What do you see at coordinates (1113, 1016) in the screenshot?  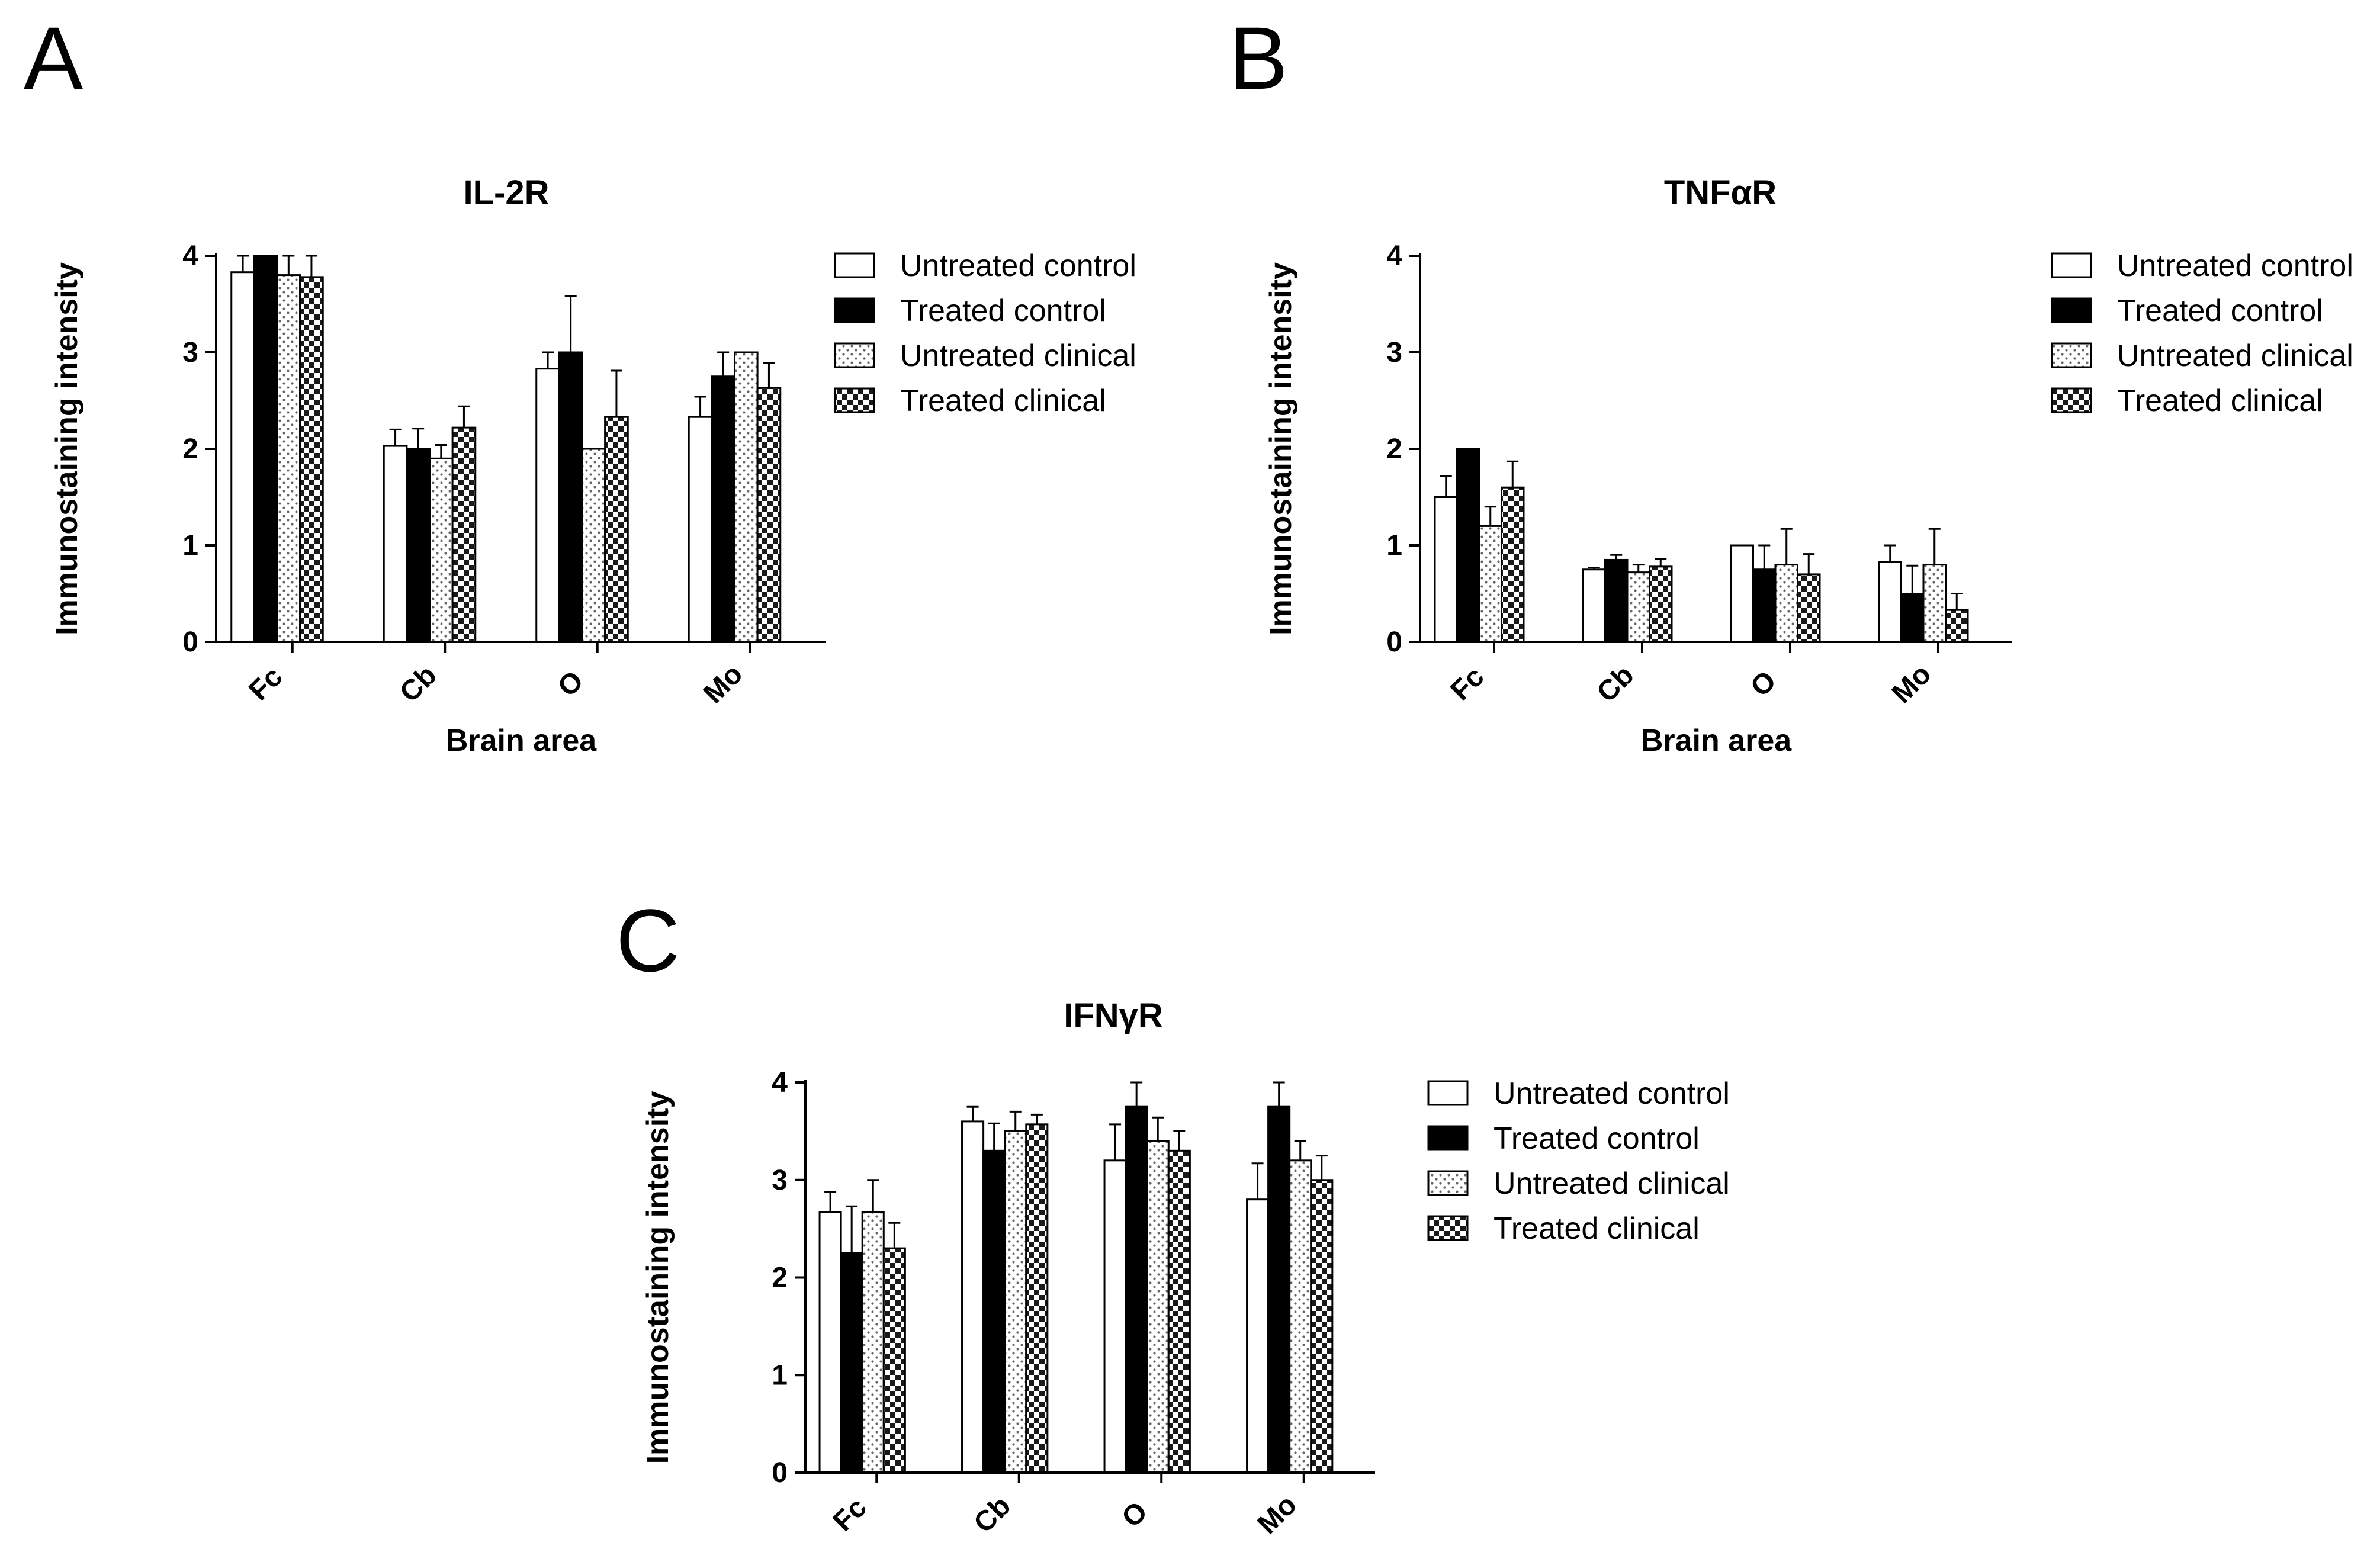 I see `chart-title: IFNγR` at bounding box center [1113, 1016].